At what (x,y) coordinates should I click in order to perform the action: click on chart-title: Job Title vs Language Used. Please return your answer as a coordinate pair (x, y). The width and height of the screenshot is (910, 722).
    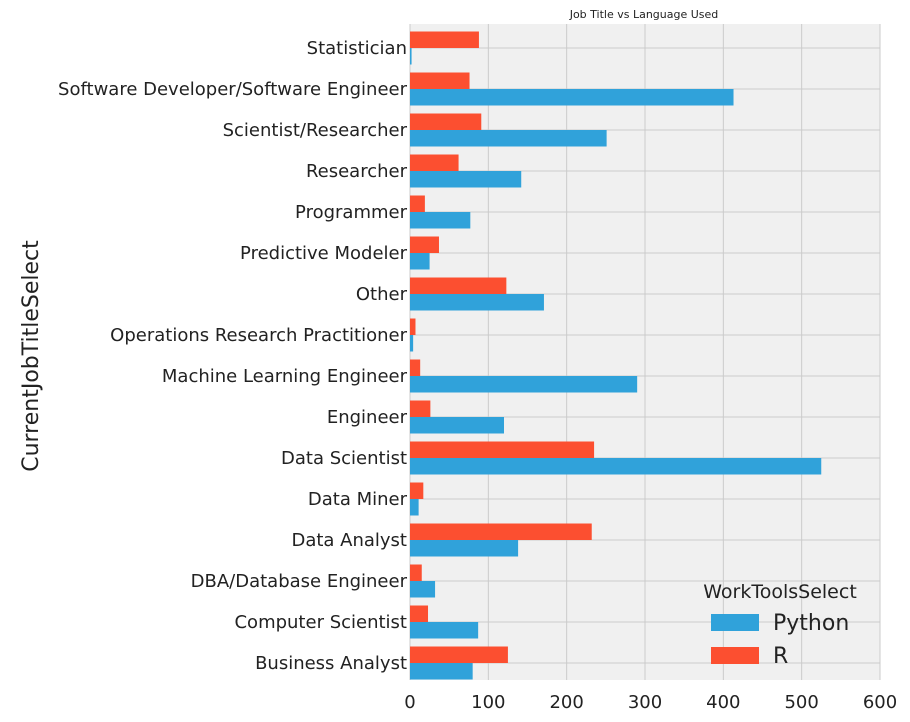
    Looking at the image, I should click on (644, 14).